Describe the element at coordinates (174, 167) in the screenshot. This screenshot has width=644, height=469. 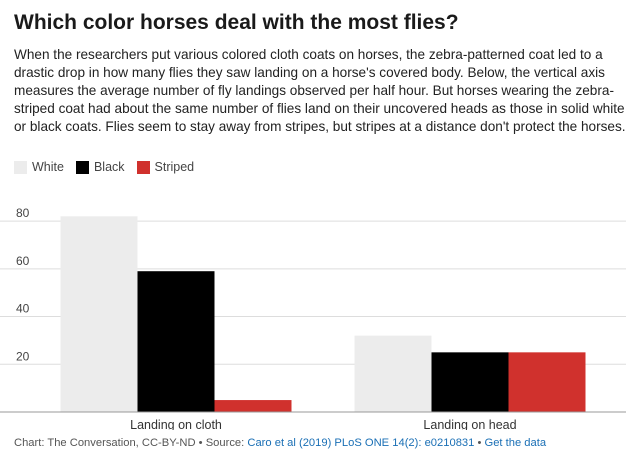
I see `legend-label-striped: Striped` at that location.